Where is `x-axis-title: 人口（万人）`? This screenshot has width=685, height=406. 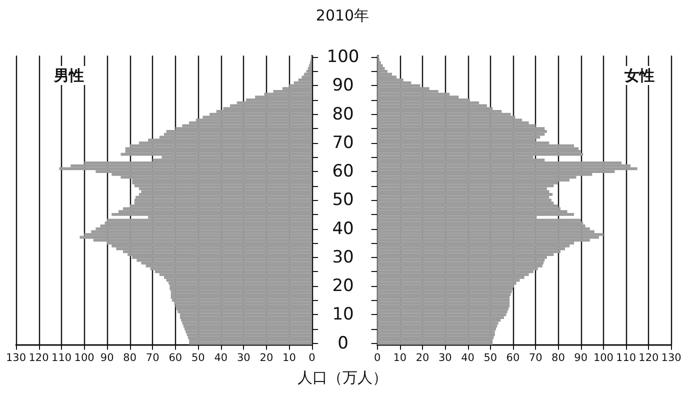
x-axis-title: 人口（万人） is located at coordinates (343, 377).